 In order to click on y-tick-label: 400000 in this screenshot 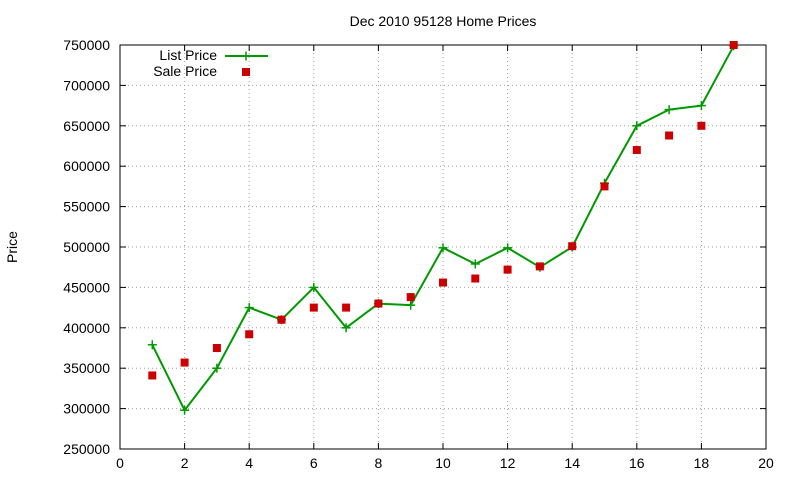, I will do `click(86, 328)`.